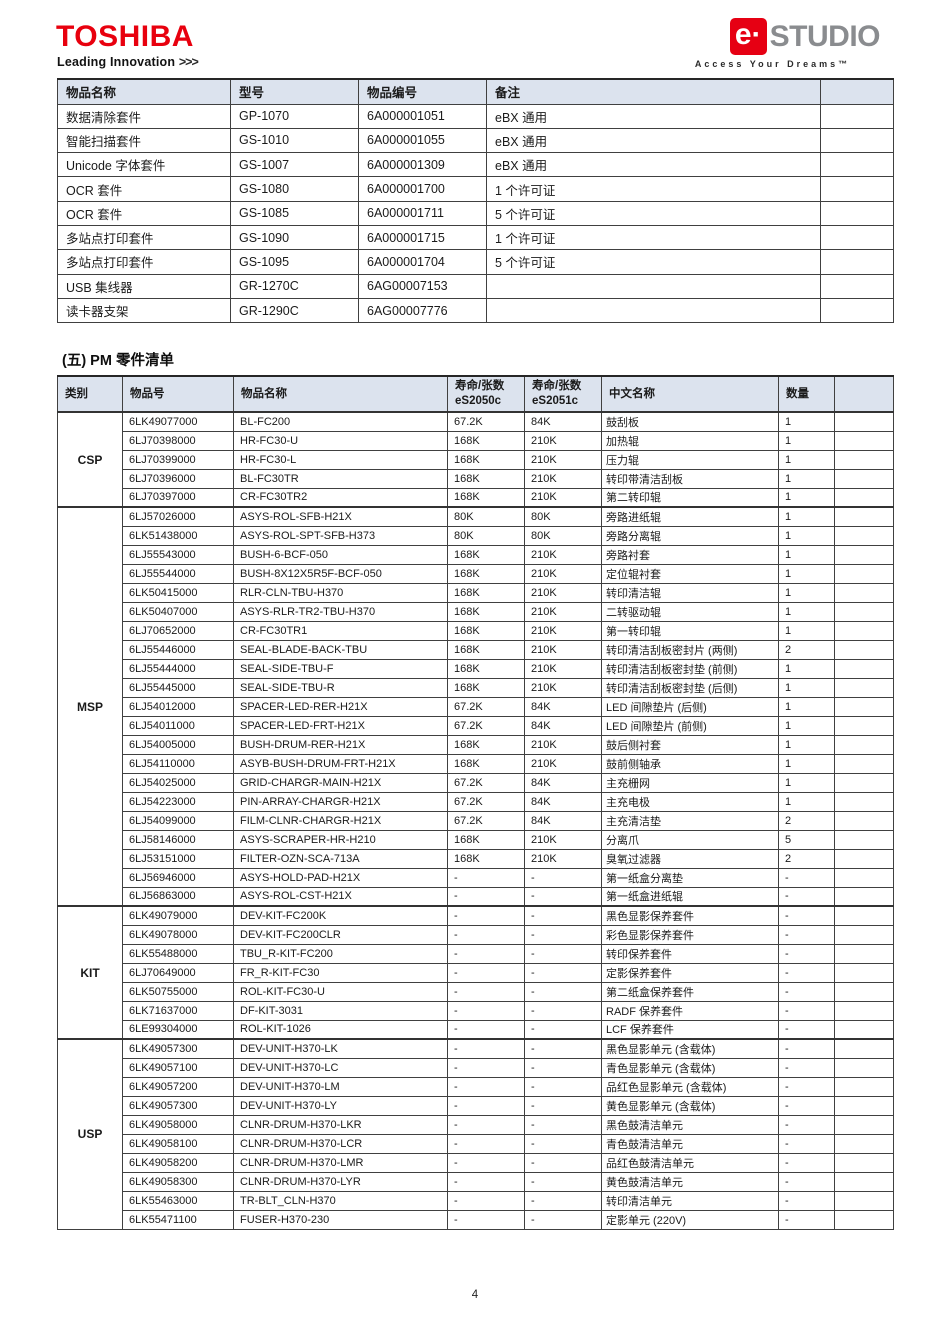  What do you see at coordinates (340, 1124) in the screenshot?
I see `cell-part-name: CLNR-DRUM-H370-LKR` at bounding box center [340, 1124].